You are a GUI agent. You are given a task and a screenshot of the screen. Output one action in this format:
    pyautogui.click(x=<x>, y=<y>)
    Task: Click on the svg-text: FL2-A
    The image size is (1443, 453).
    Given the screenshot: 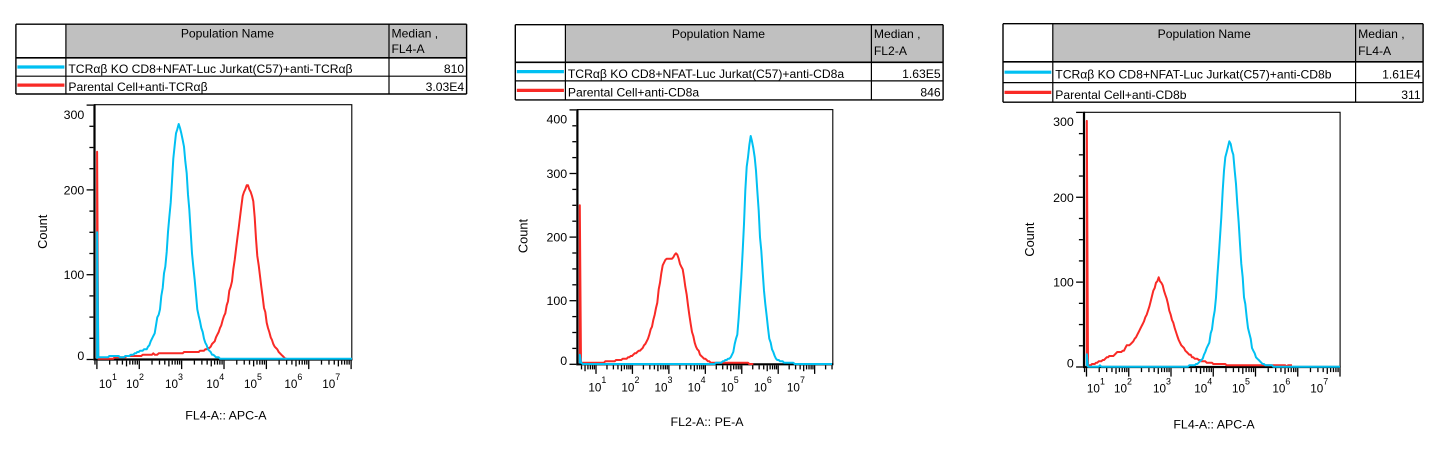 What is the action you would take?
    pyautogui.click(x=891, y=51)
    